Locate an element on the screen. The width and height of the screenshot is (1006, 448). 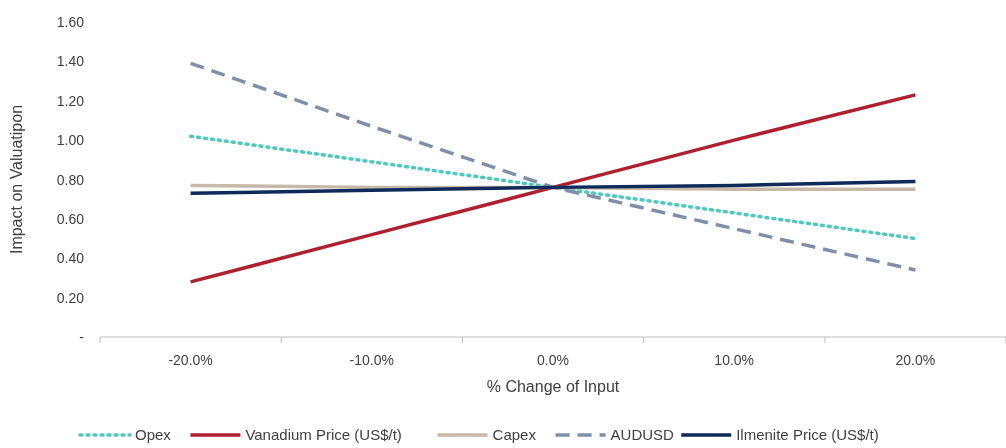
x-tick-label: -10.0% is located at coordinates (371, 360).